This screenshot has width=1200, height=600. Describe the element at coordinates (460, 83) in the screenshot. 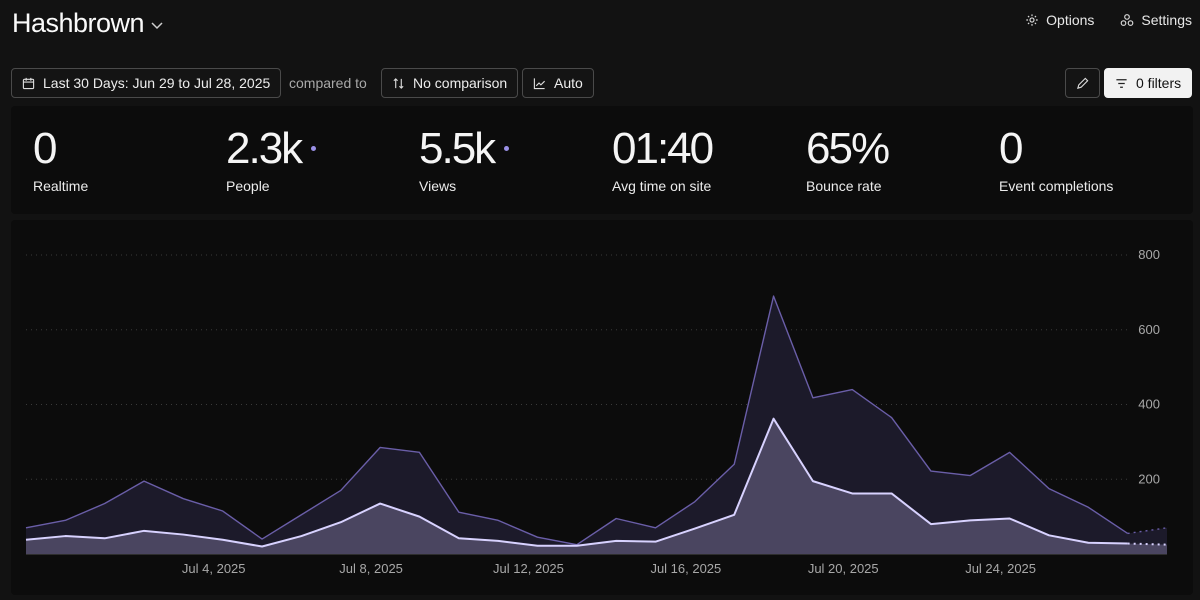

I see `comparison-label: No comparison` at that location.